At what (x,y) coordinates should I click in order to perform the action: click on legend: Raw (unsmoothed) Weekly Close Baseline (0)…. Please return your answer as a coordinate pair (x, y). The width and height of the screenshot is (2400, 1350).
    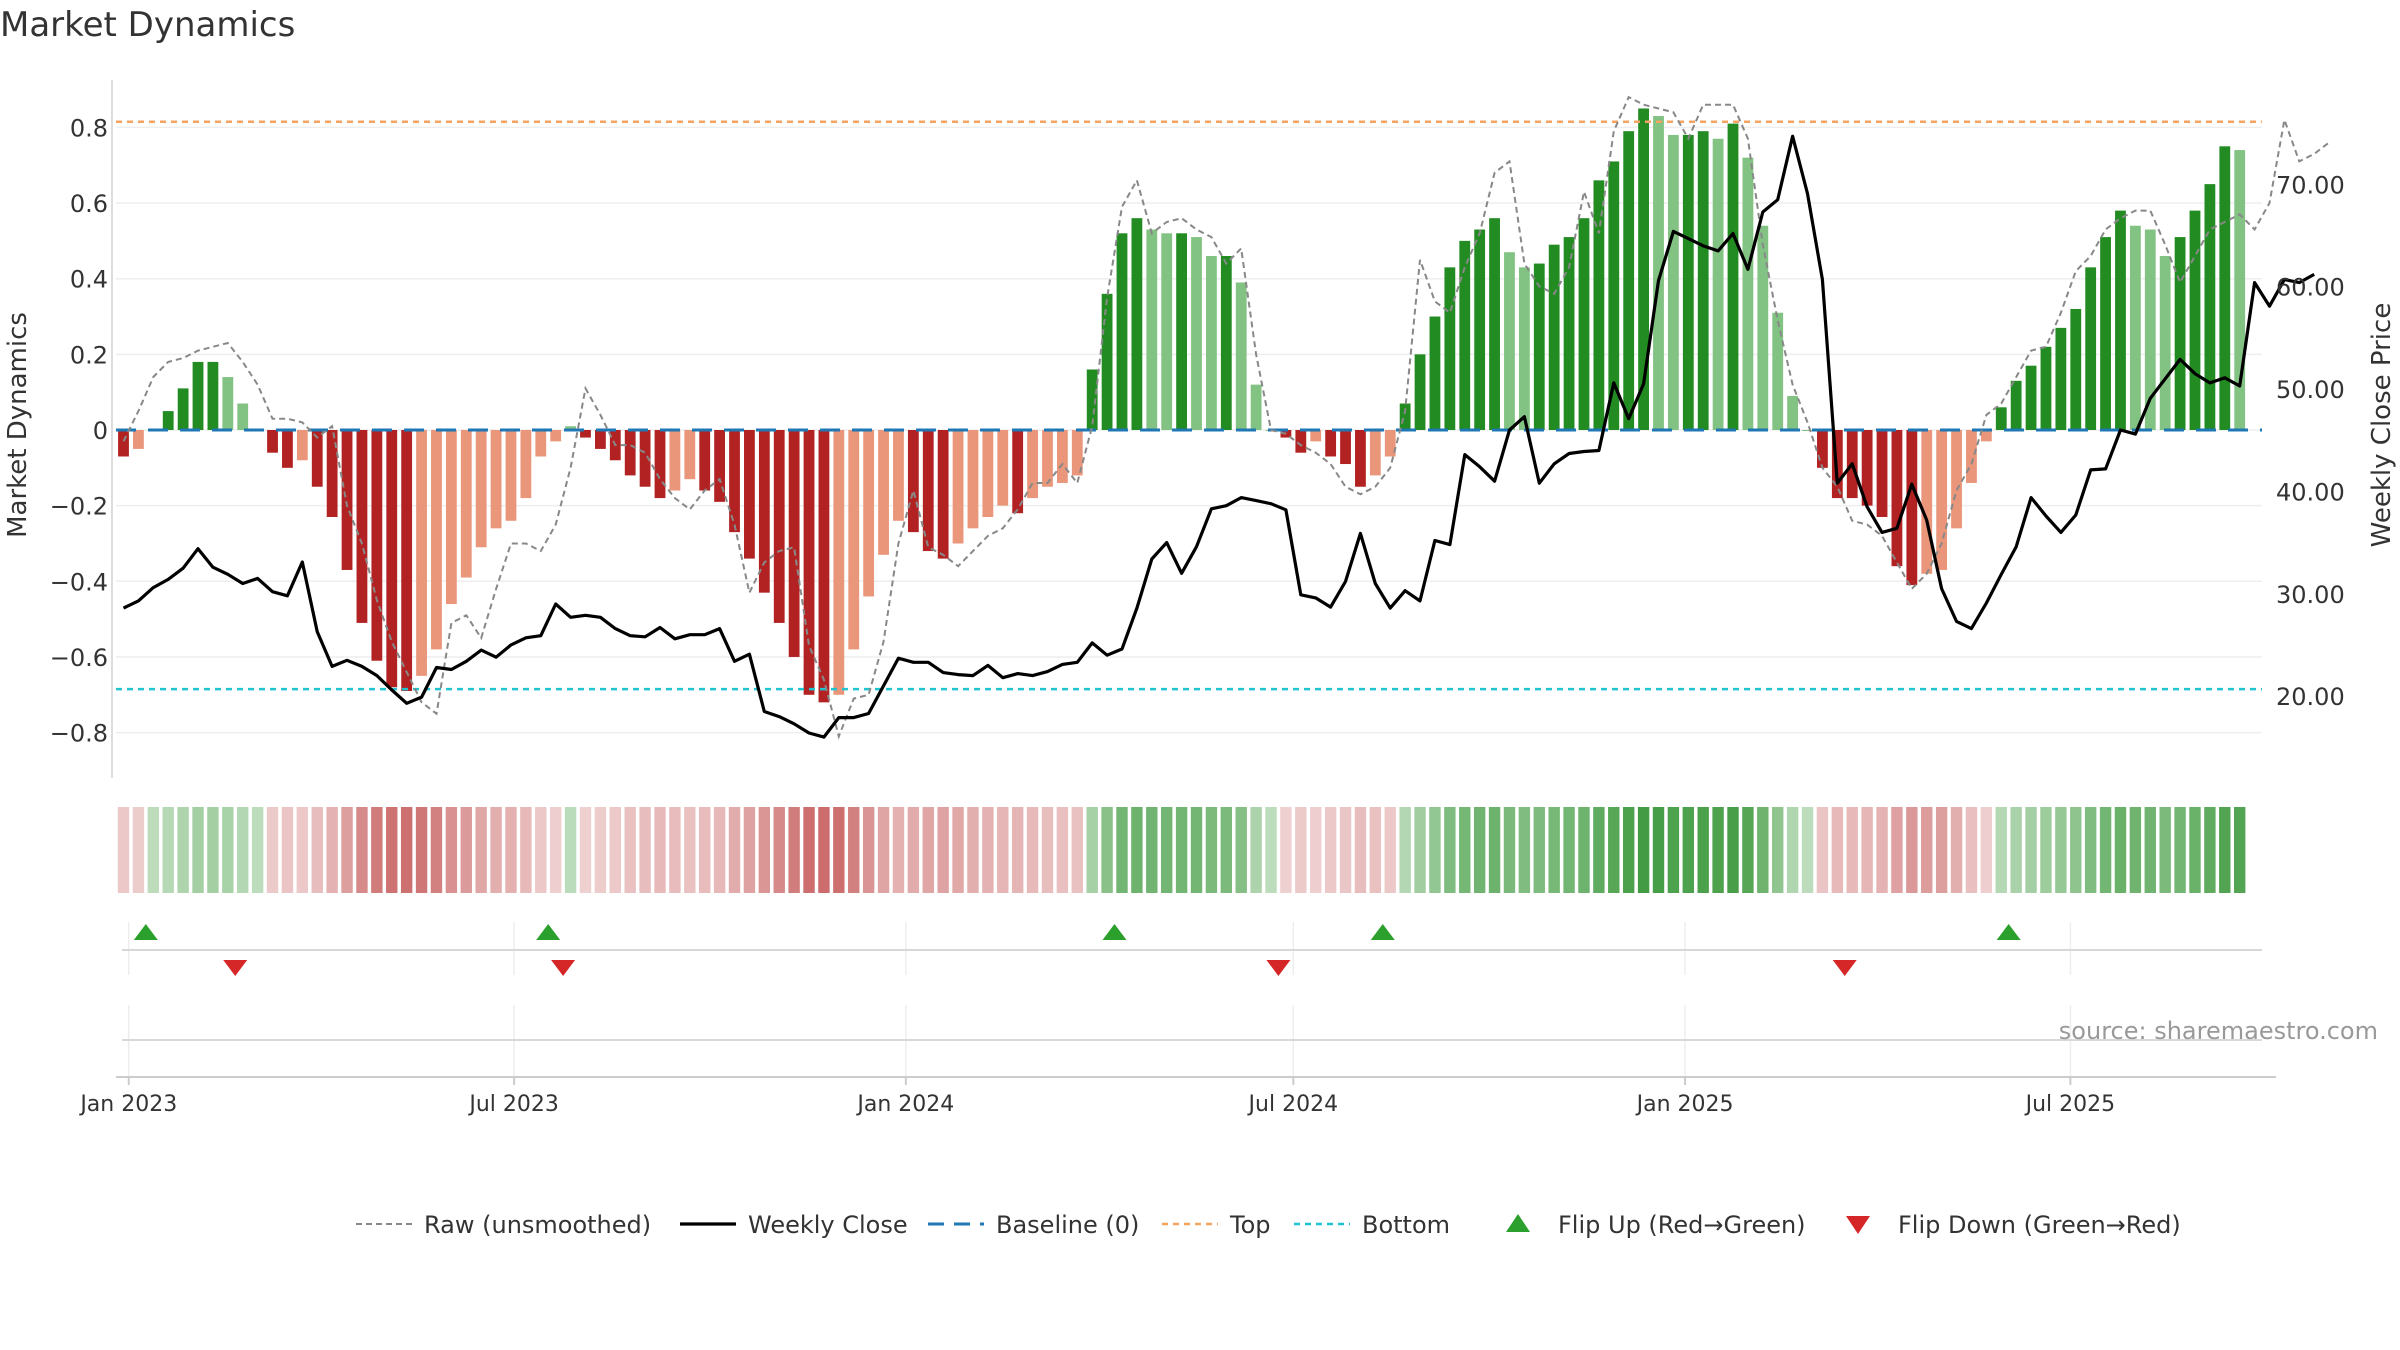
    Looking at the image, I should click on (1268, 1225).